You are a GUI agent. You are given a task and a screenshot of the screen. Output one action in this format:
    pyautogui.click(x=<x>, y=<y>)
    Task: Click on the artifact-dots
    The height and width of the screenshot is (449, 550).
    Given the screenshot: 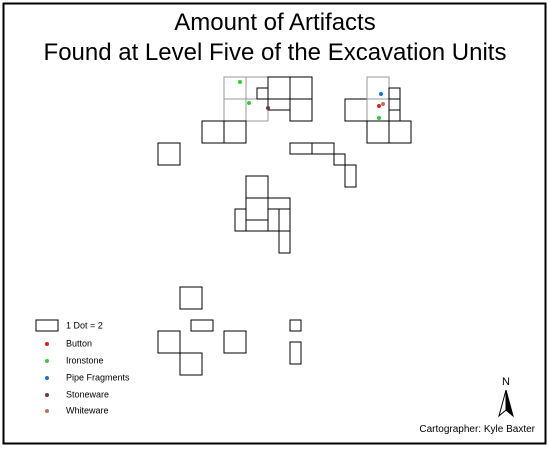 What is the action you would take?
    pyautogui.click(x=311, y=100)
    